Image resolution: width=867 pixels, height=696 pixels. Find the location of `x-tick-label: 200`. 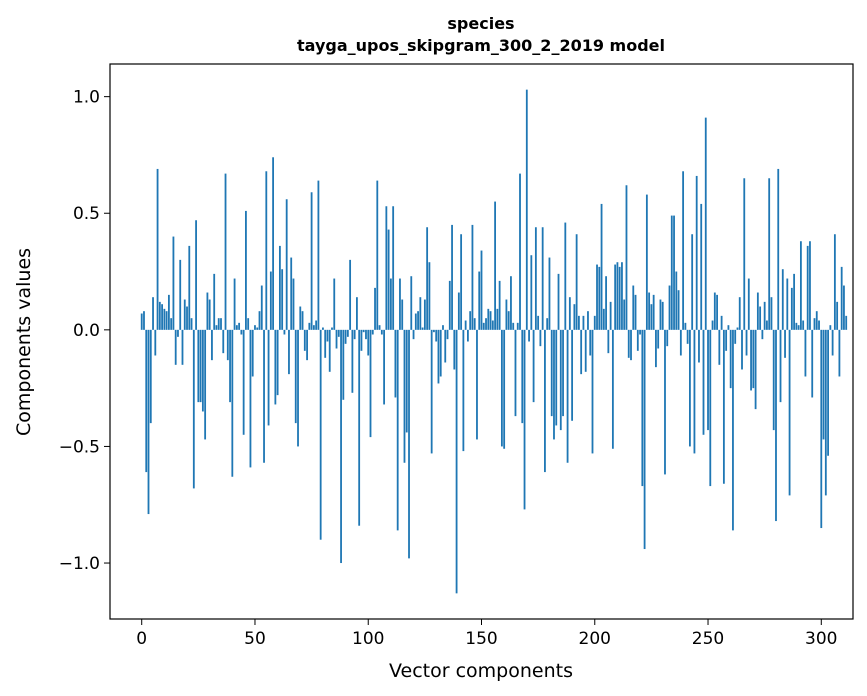

x-tick-label: 200 is located at coordinates (595, 639).